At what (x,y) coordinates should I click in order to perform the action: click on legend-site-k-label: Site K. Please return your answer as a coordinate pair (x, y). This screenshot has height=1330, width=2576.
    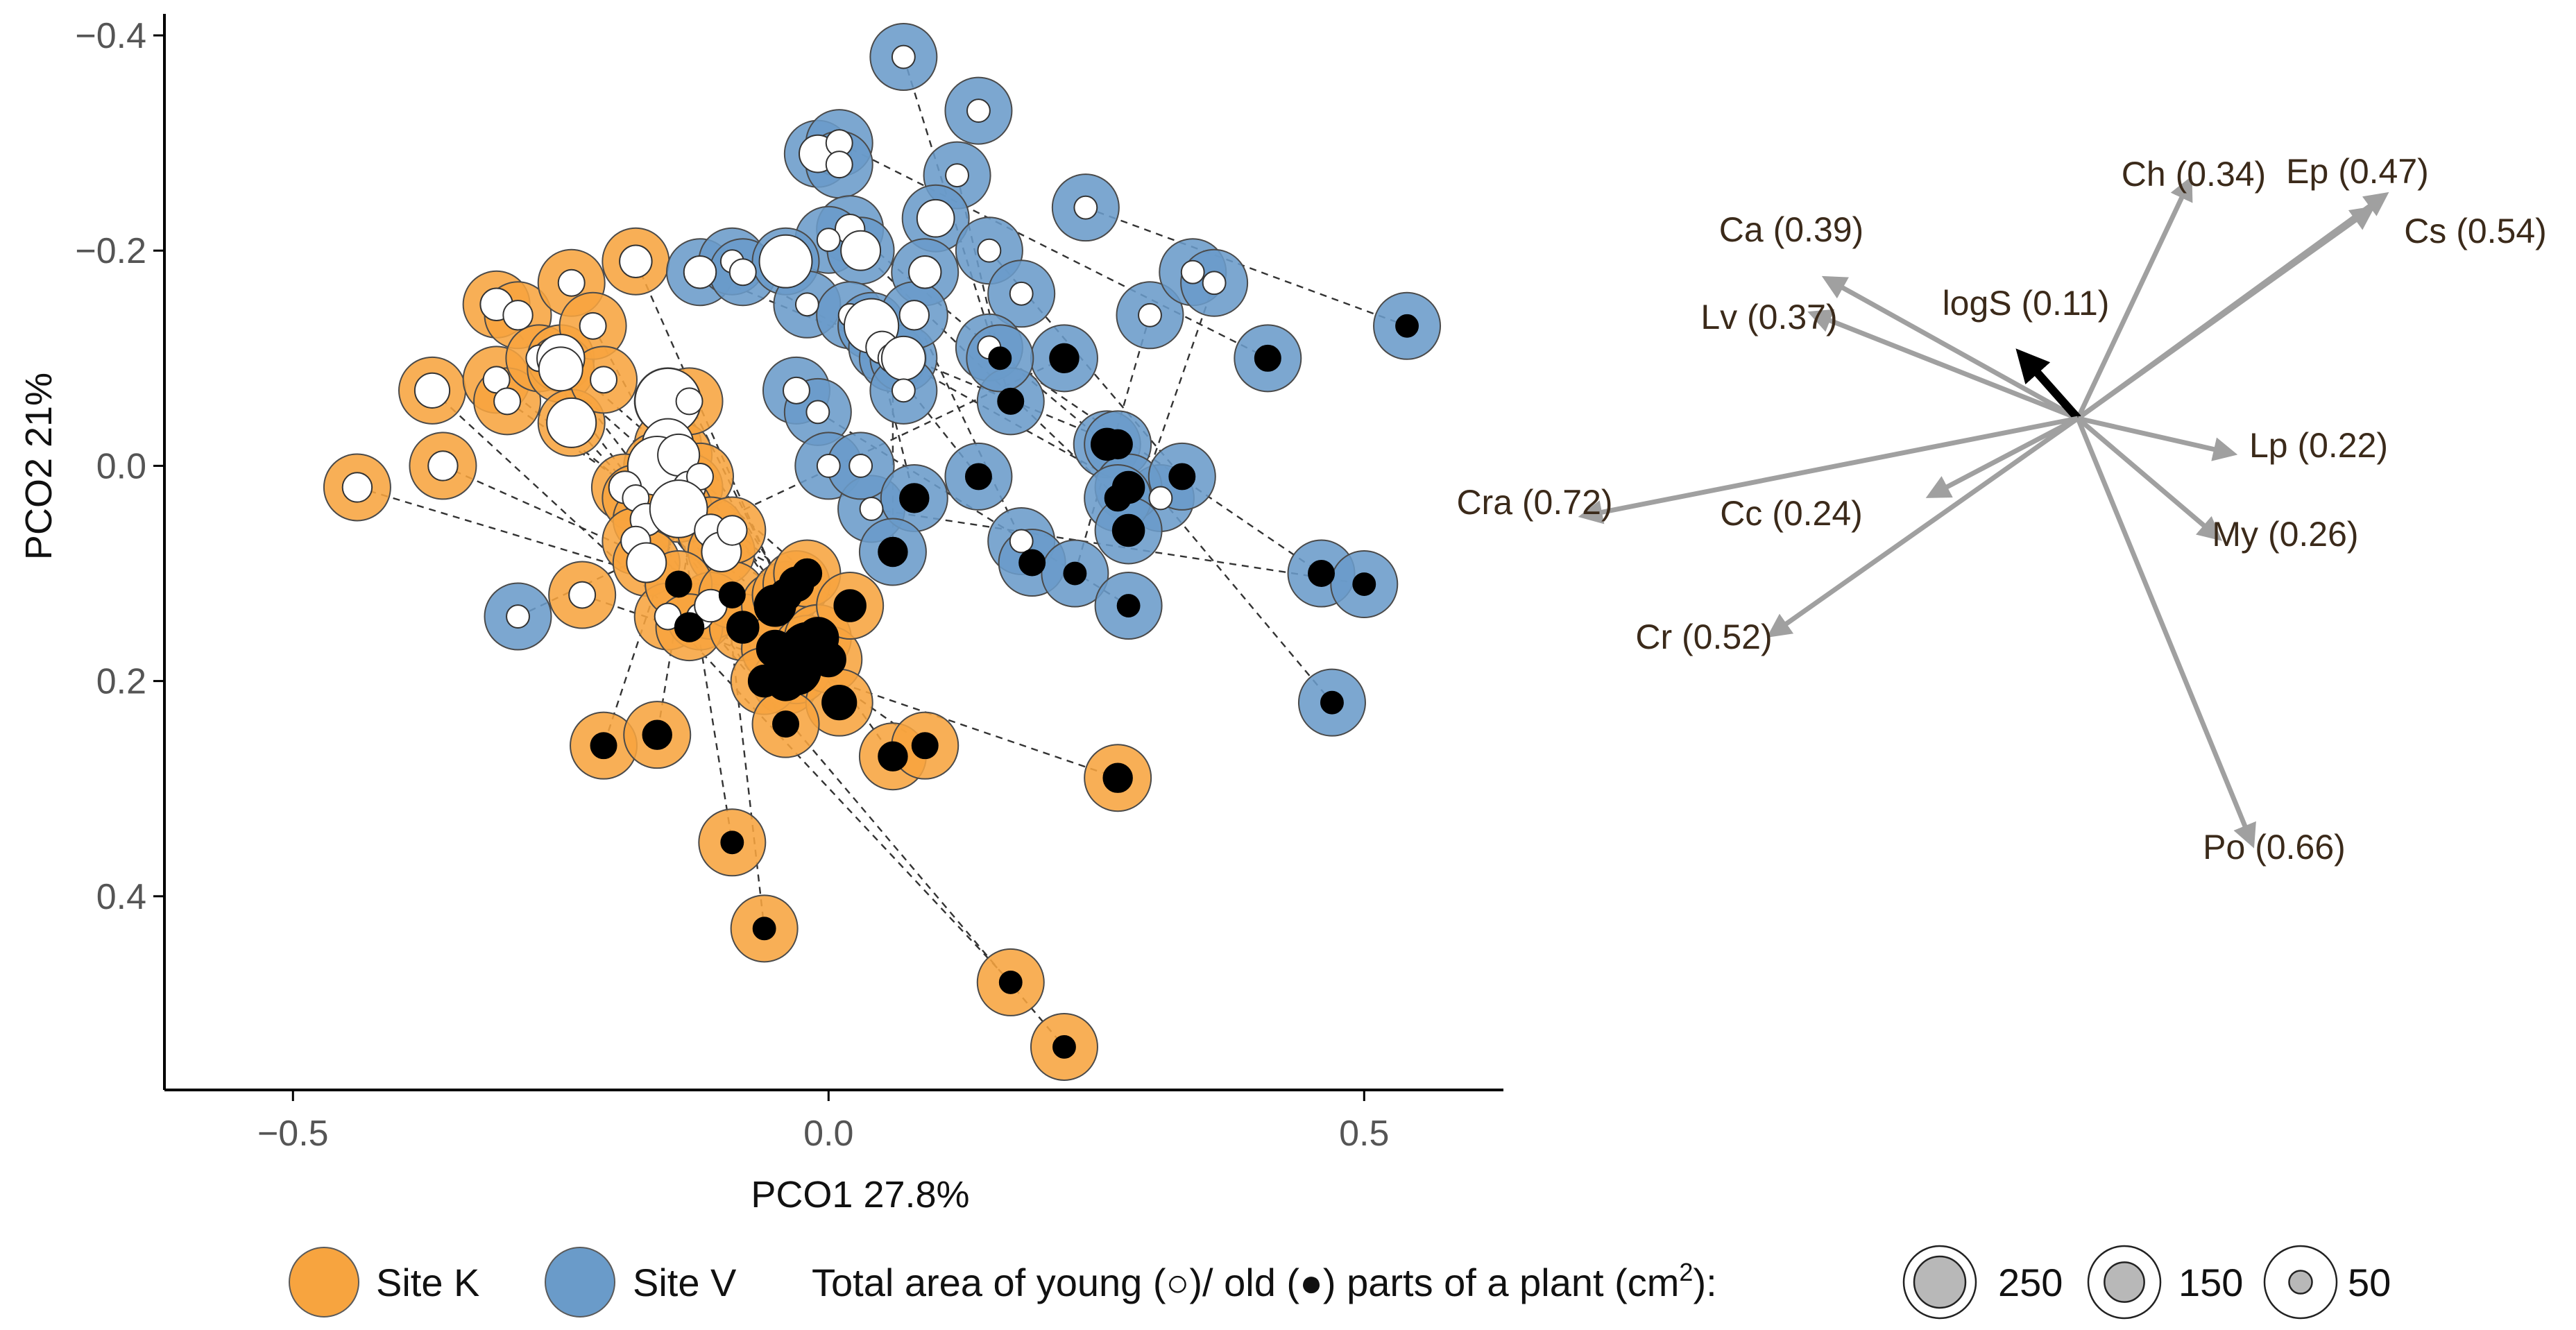
    Looking at the image, I should click on (427, 1282).